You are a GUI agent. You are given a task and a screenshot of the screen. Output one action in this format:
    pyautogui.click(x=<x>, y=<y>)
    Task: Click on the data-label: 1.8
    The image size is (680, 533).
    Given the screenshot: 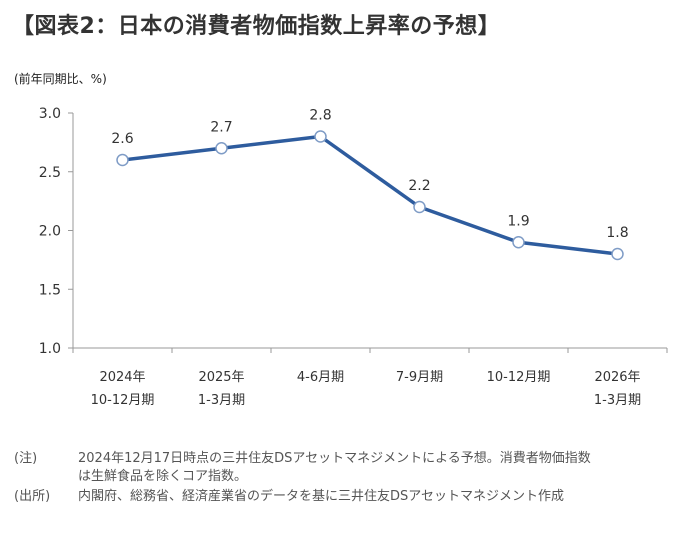 What is the action you would take?
    pyautogui.click(x=617, y=233)
    